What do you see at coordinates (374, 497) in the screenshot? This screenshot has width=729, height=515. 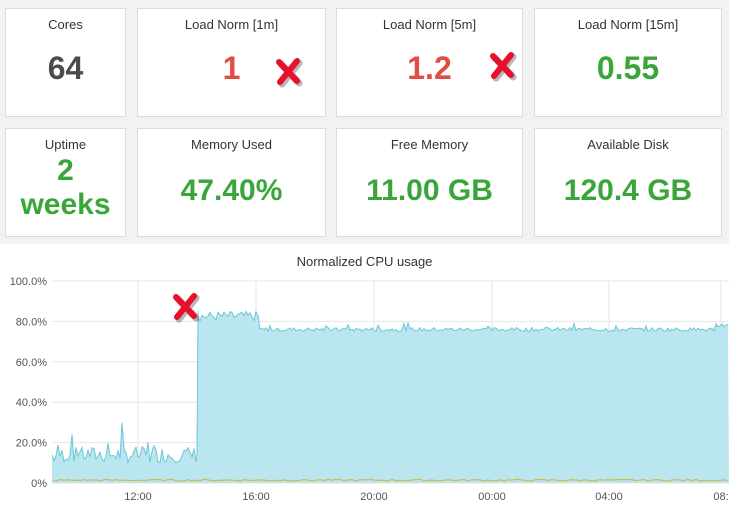 I see `x-tick-label: 20:00` at bounding box center [374, 497].